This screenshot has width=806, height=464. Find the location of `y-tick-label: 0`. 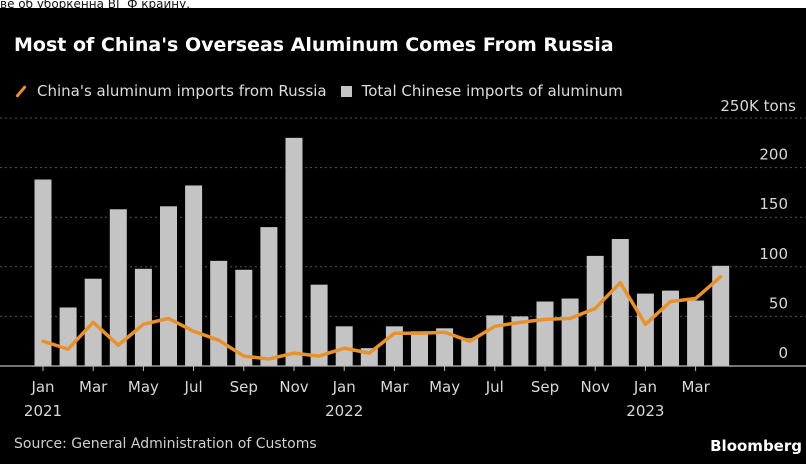

y-tick-label: 0 is located at coordinates (783, 353).